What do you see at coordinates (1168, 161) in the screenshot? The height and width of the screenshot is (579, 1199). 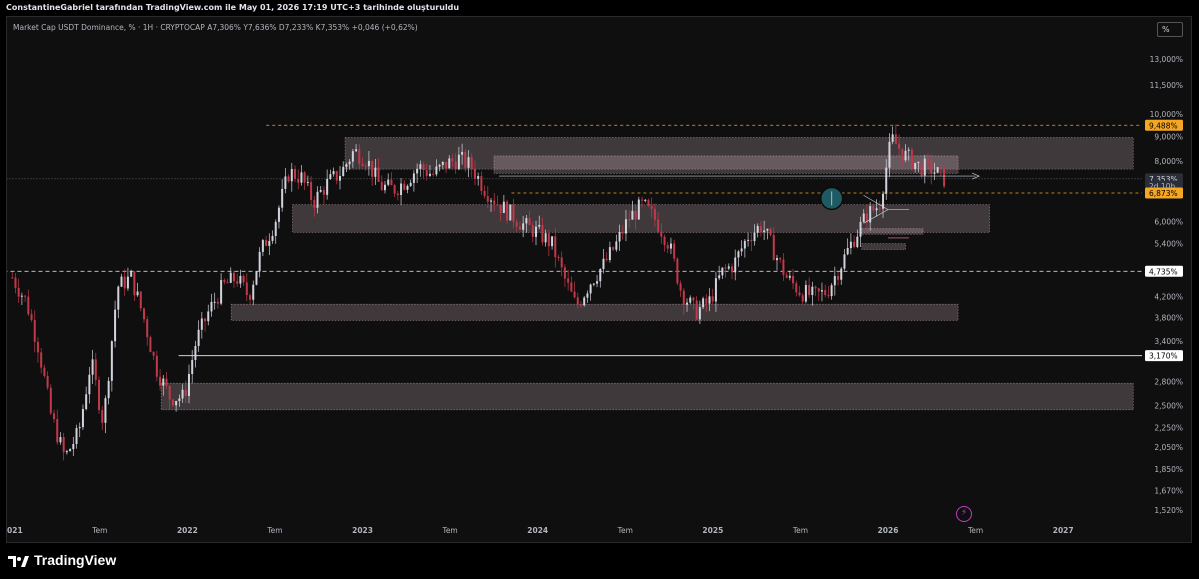 I see `y-tick-label: 8,000%` at bounding box center [1168, 161].